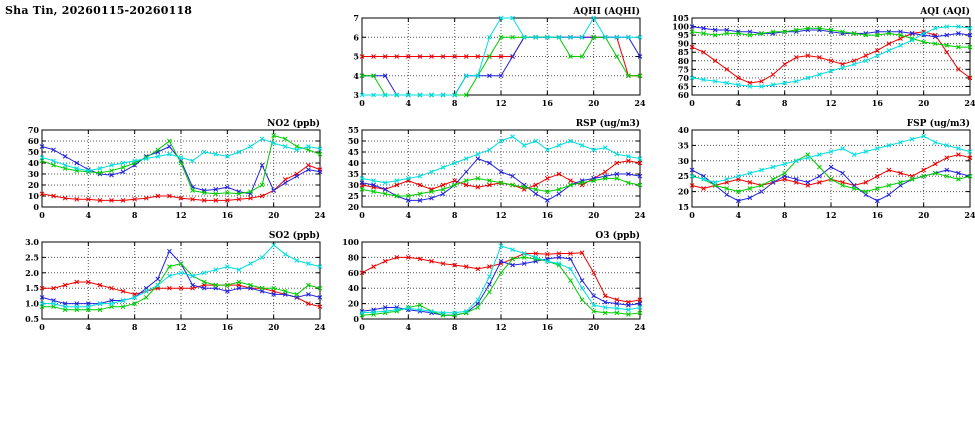  Describe the element at coordinates (831, 56) in the screenshot. I see `aqi-series-cyan-markers` at that location.